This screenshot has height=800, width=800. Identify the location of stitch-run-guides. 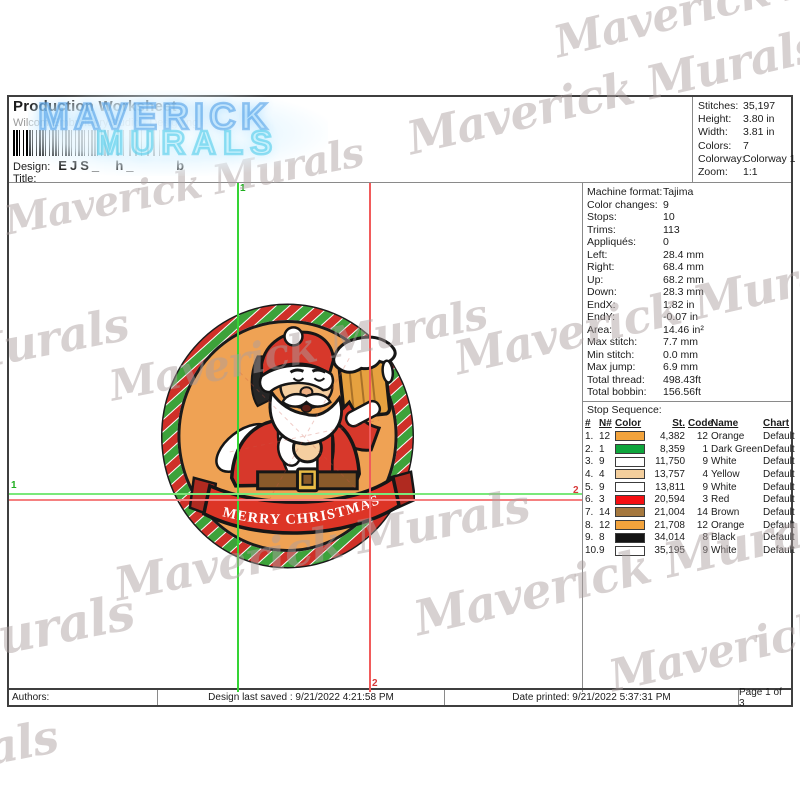
(304, 437).